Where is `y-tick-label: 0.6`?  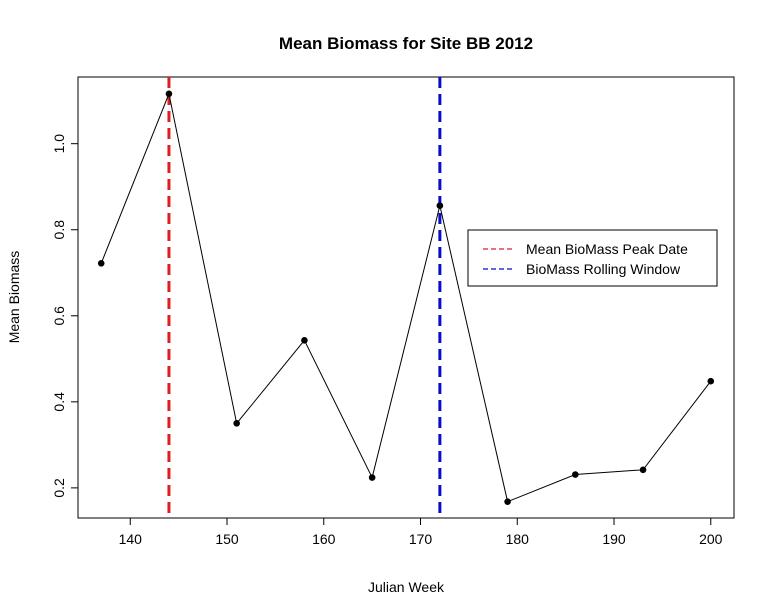 y-tick-label: 0.6 is located at coordinates (59, 316).